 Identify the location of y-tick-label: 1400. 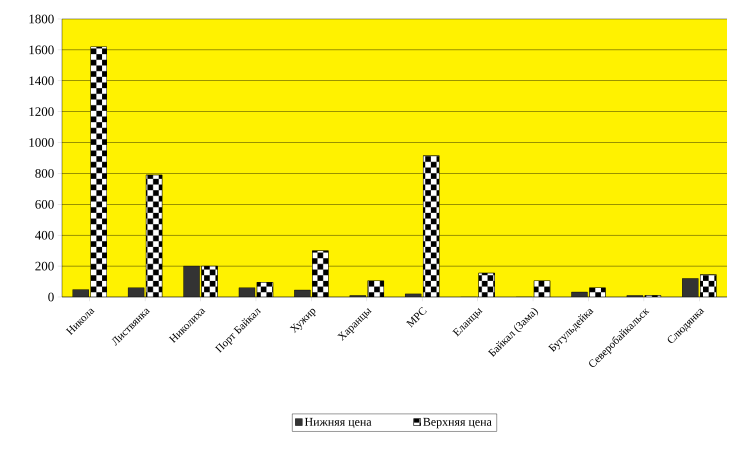
(41, 81).